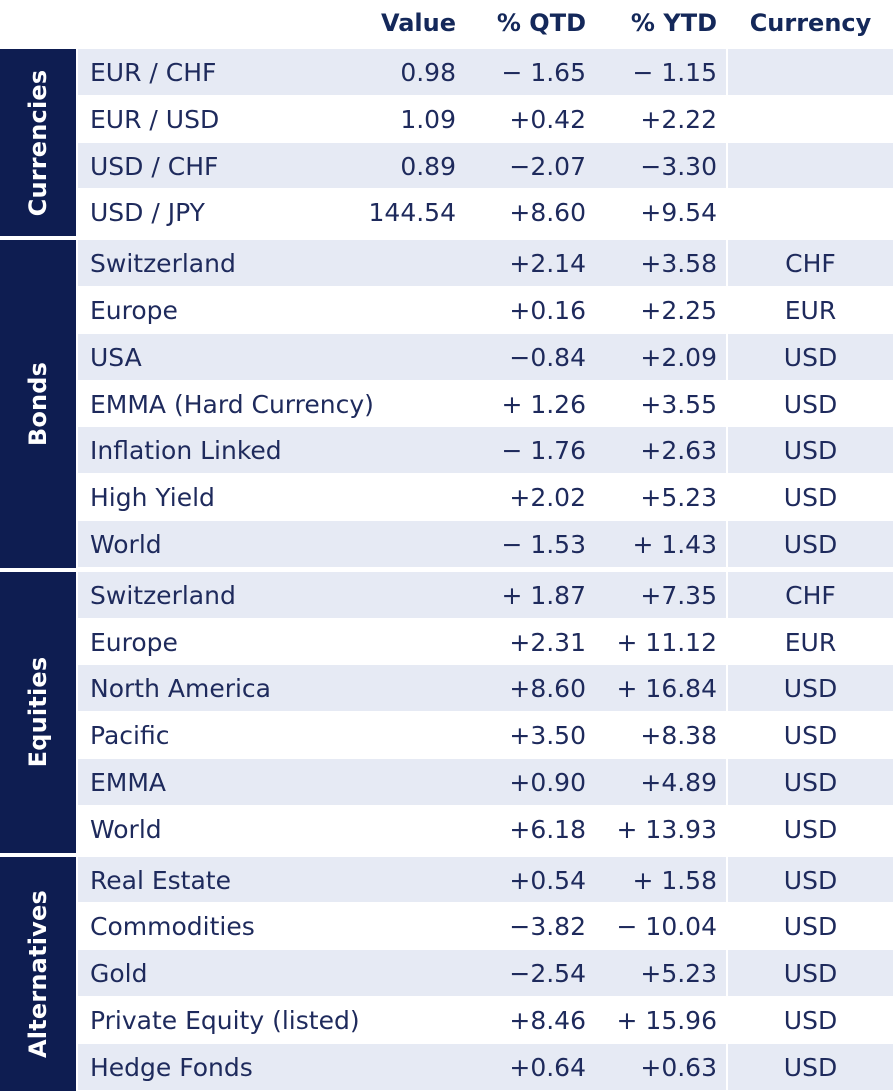 The image size is (893, 1092). What do you see at coordinates (541, 23) in the screenshot?
I see `header-qtd: % QTD` at bounding box center [541, 23].